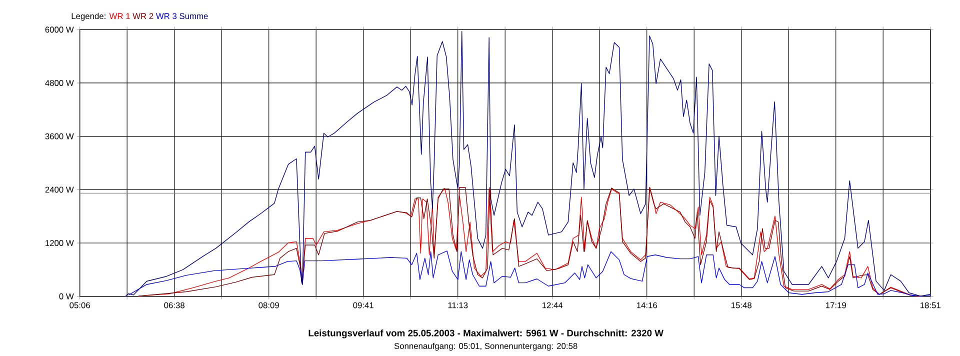 The width and height of the screenshot is (960, 356). I want to click on x-tick-label: 15:48, so click(741, 305).